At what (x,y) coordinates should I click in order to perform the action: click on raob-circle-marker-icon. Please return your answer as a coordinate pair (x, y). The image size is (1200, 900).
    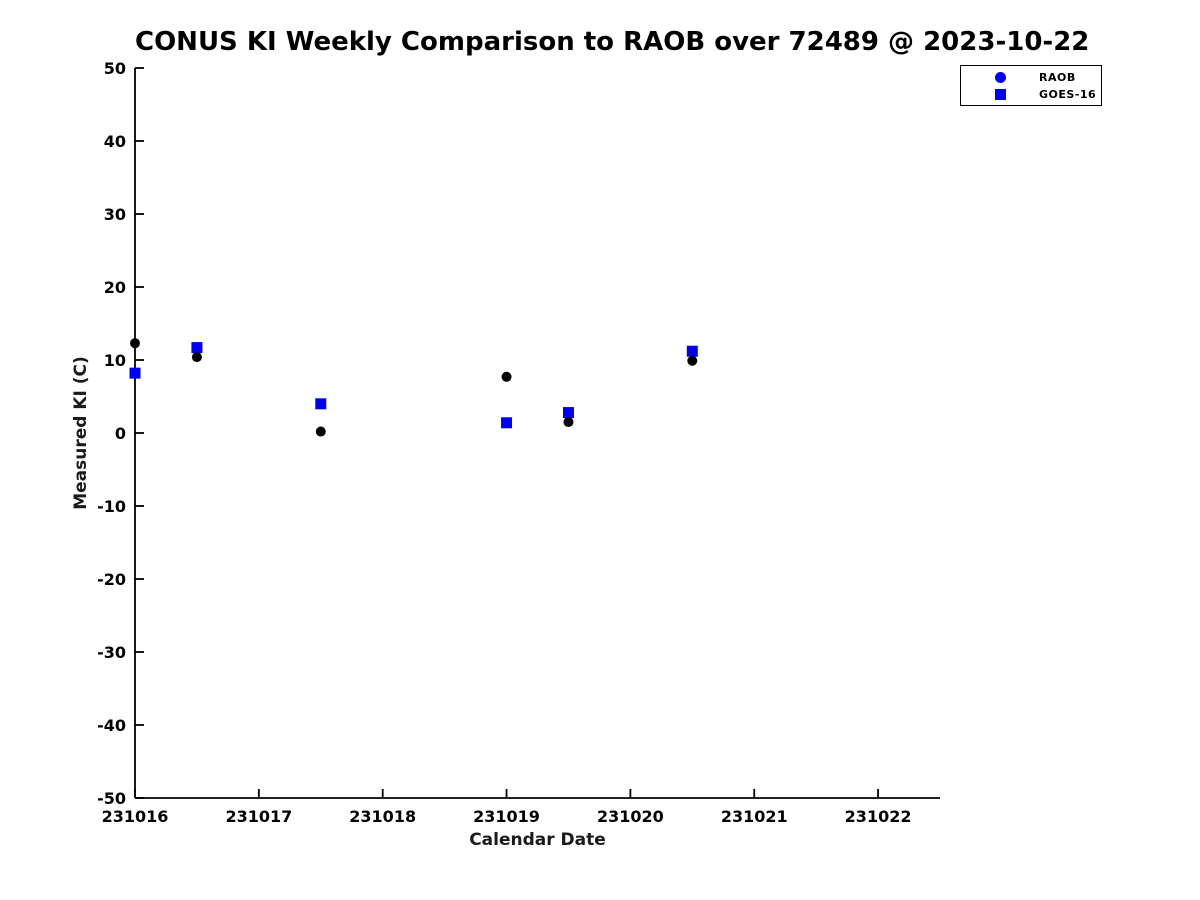
    Looking at the image, I should click on (1000, 77).